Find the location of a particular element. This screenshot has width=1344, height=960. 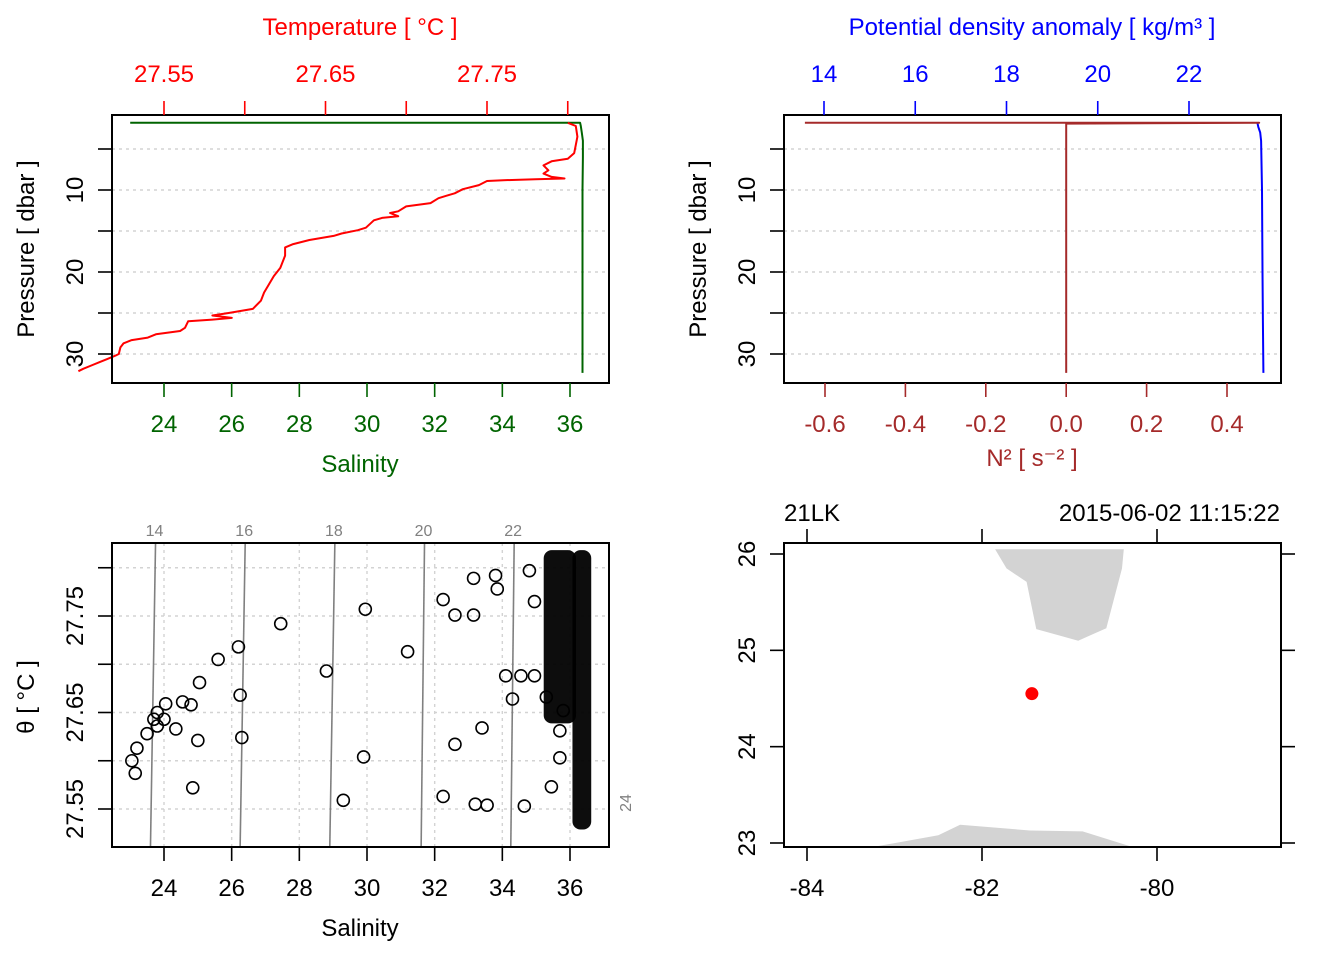

x2-tick-label: 16 is located at coordinates (915, 74).